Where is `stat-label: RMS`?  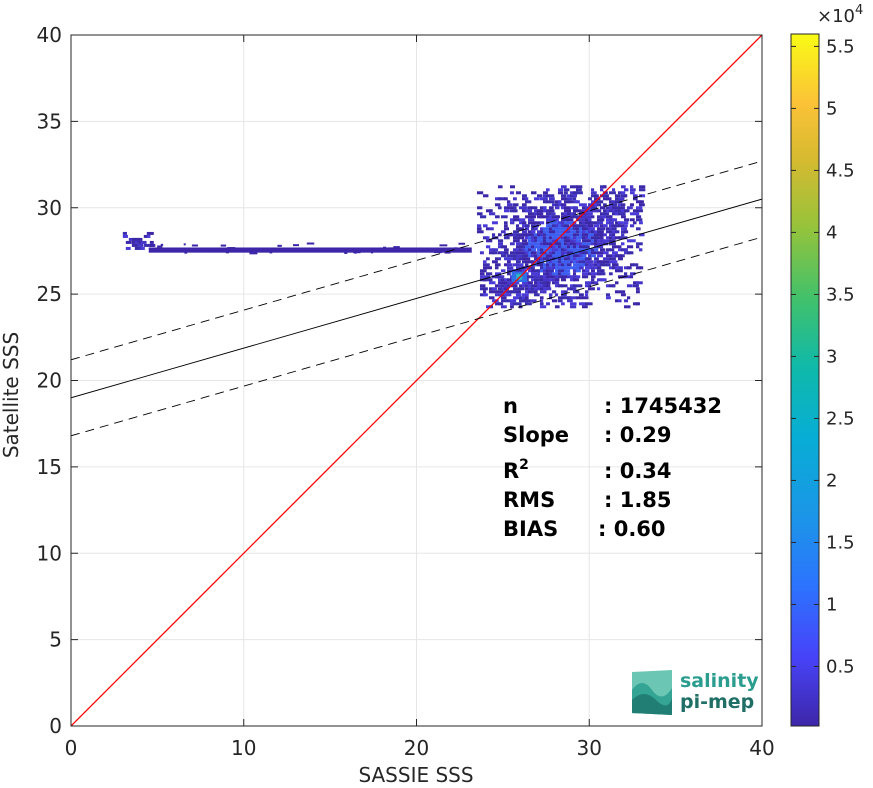
stat-label: RMS is located at coordinates (529, 500).